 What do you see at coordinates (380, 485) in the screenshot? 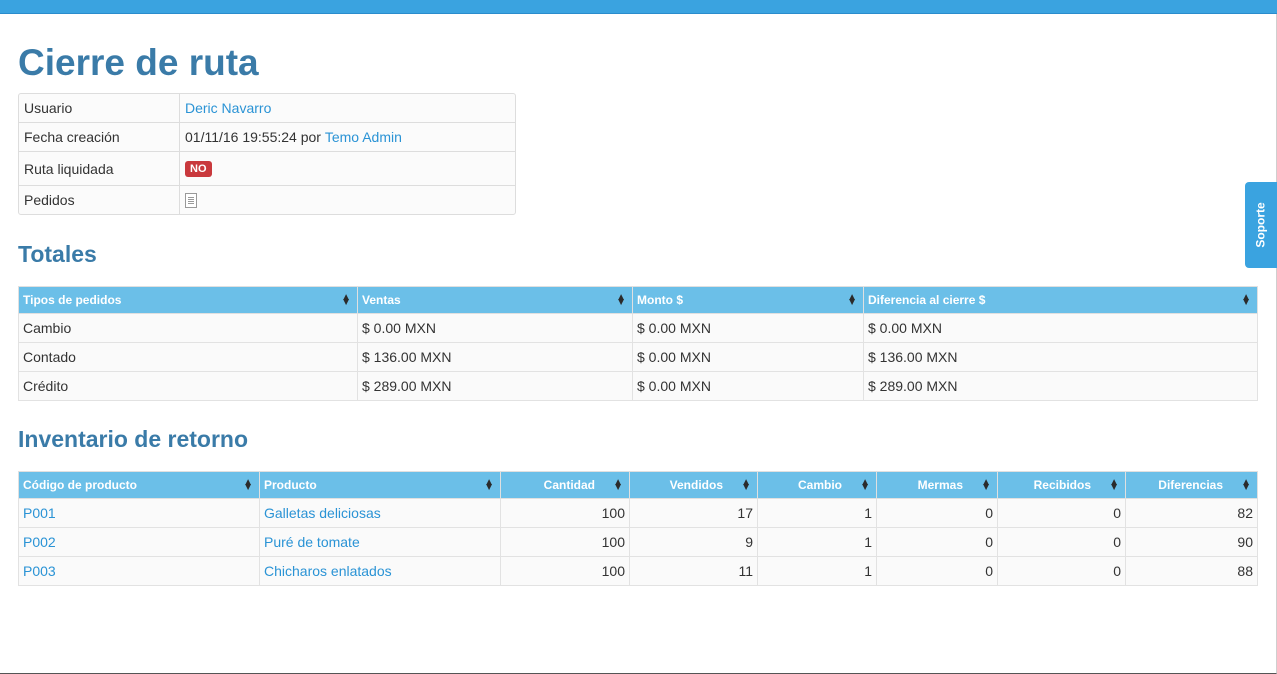
I see `inventario-col-producto: Producto ▲ ▼` at bounding box center [380, 485].